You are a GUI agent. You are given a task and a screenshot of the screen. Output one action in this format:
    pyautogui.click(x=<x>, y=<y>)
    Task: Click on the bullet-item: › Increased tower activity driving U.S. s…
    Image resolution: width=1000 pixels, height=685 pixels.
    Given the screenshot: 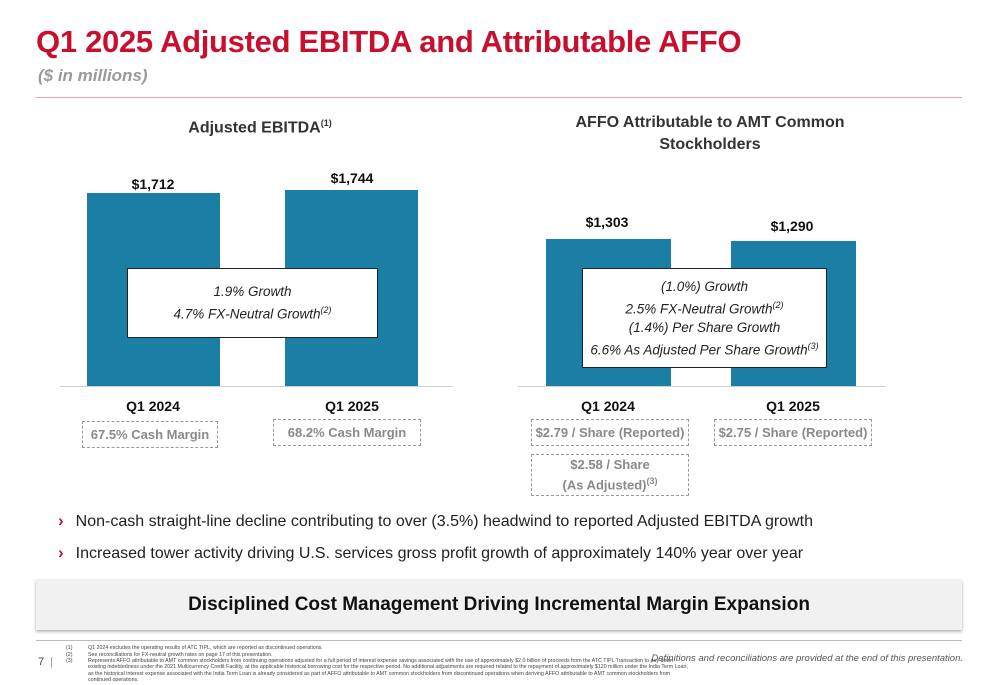 What is the action you would take?
    pyautogui.click(x=430, y=553)
    